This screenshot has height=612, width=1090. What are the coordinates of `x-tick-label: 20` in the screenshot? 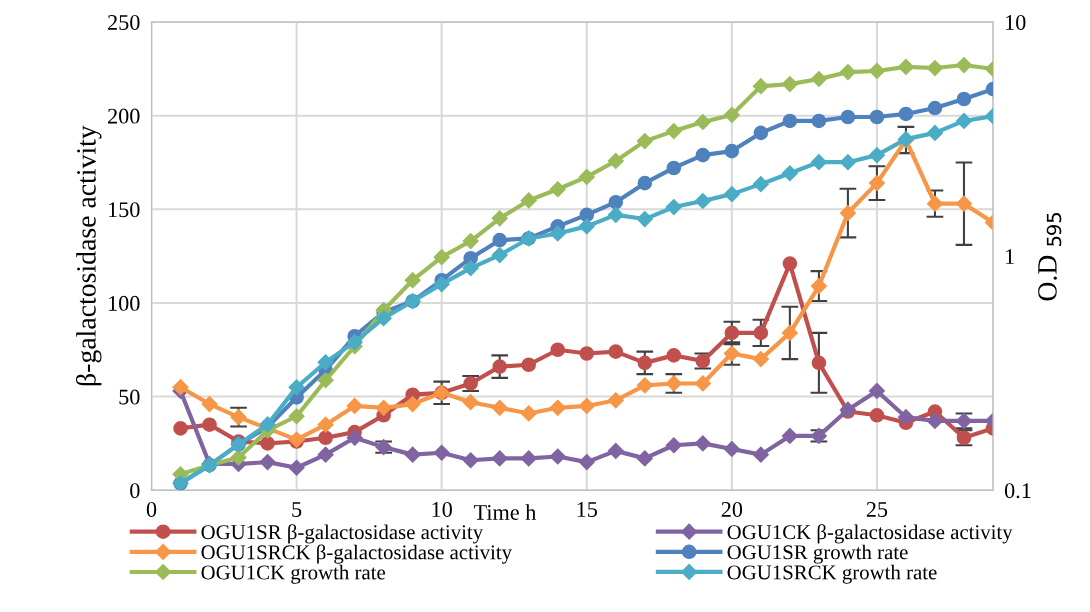 It's located at (732, 509).